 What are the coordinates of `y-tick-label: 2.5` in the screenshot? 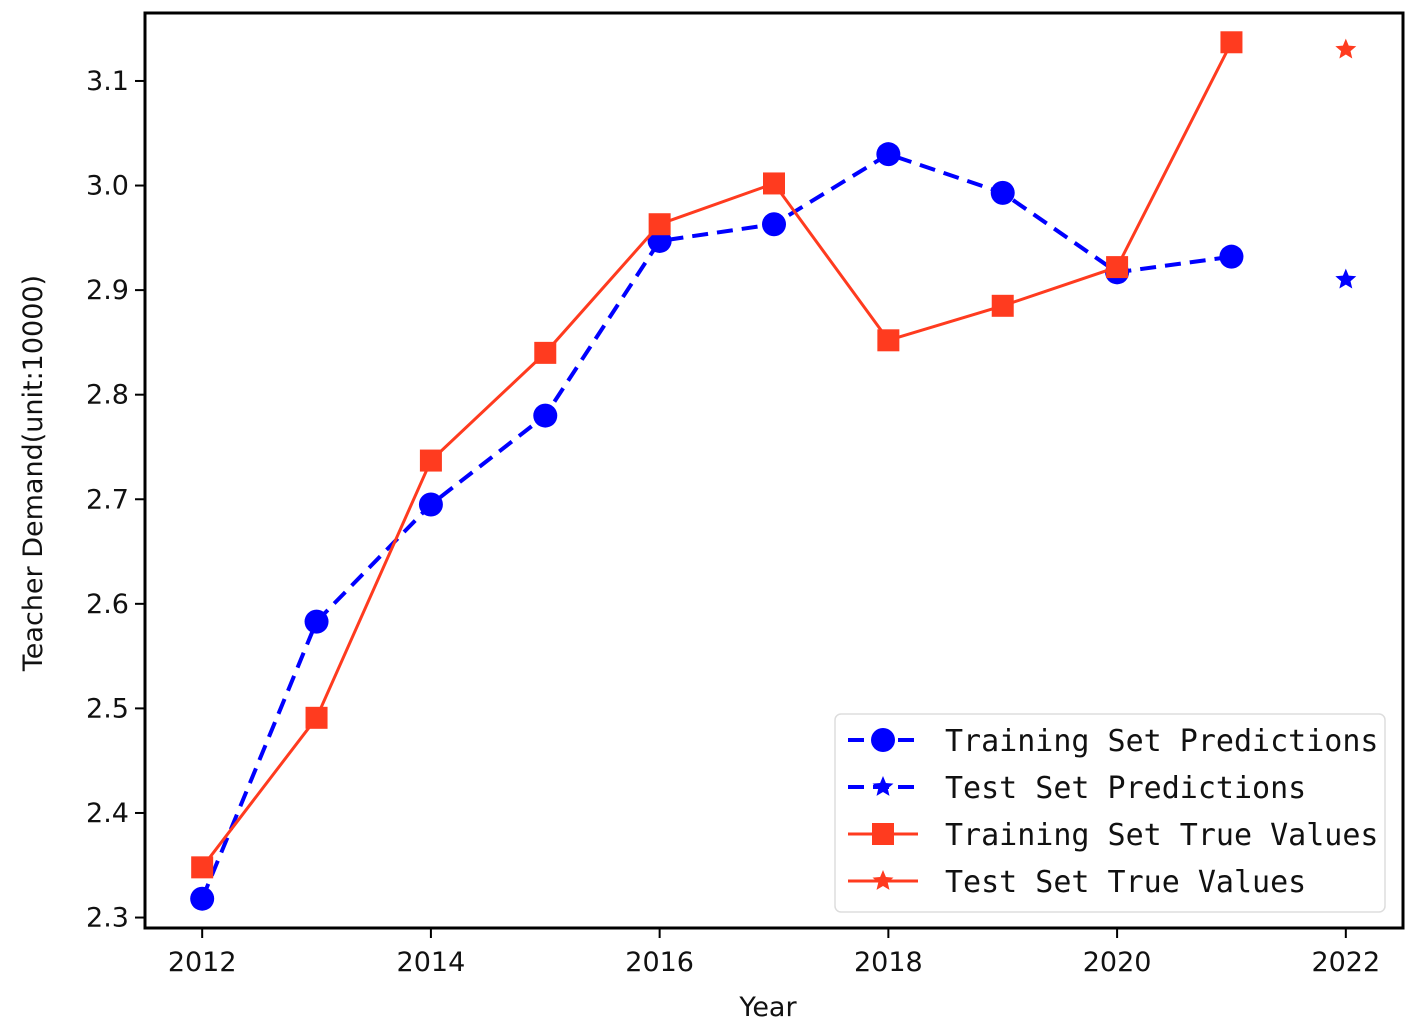 It's located at (107, 708).